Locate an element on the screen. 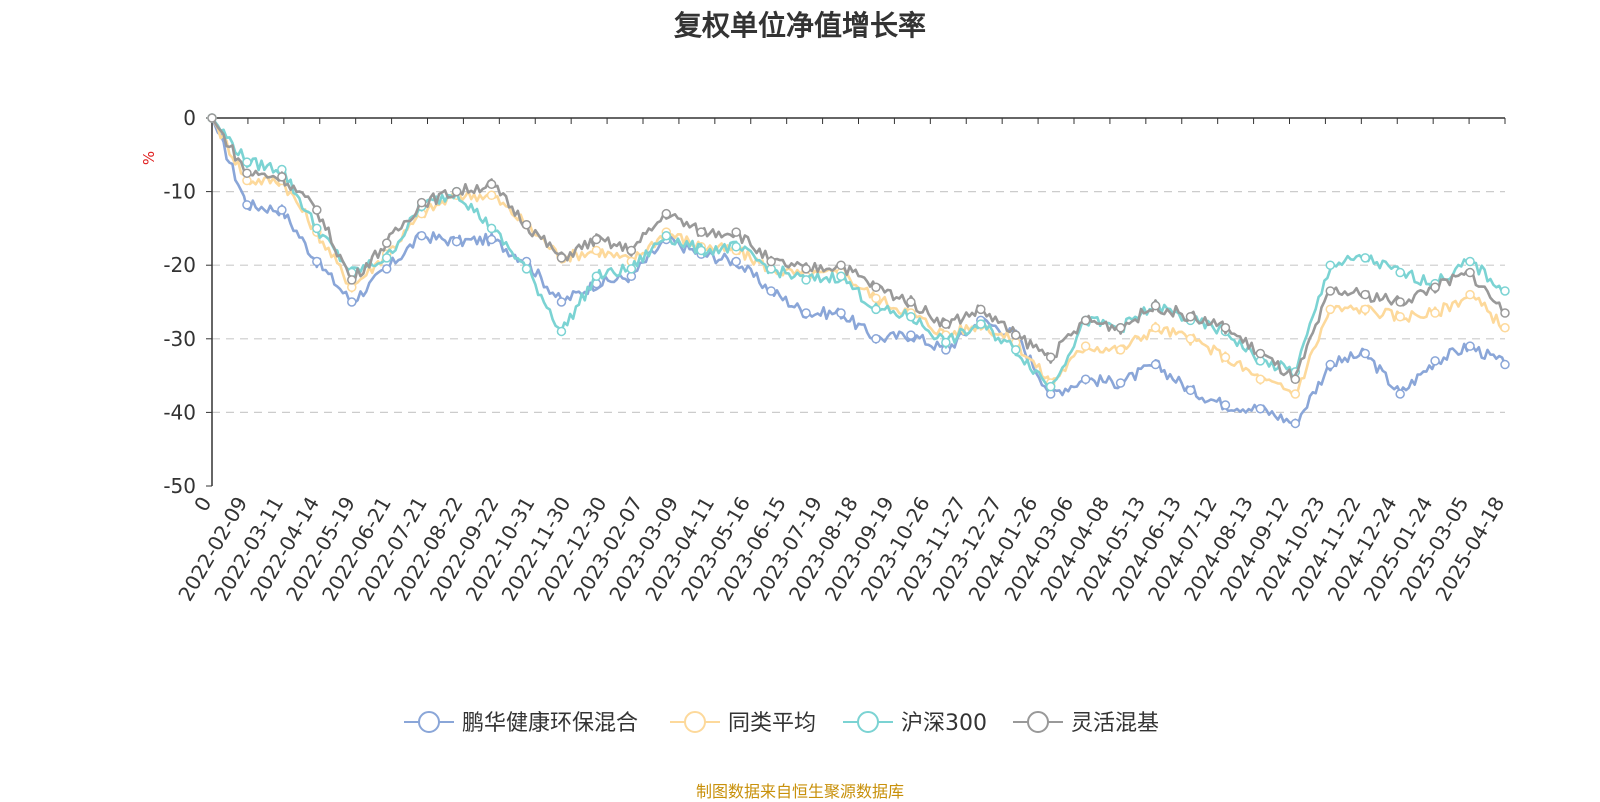  x-tick-label: 0 is located at coordinates (202, 504).